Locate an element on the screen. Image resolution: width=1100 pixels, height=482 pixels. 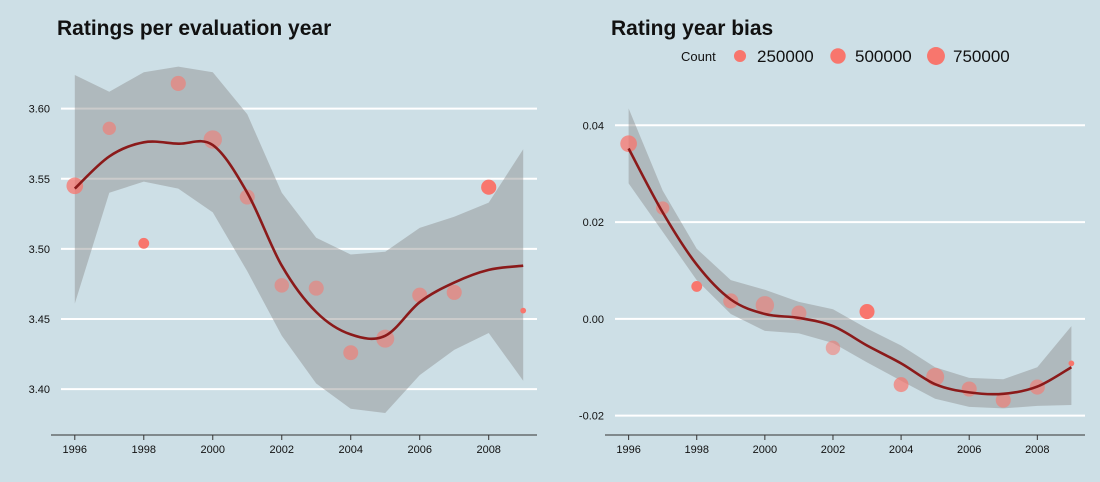
legend-title: Count is located at coordinates (698, 56).